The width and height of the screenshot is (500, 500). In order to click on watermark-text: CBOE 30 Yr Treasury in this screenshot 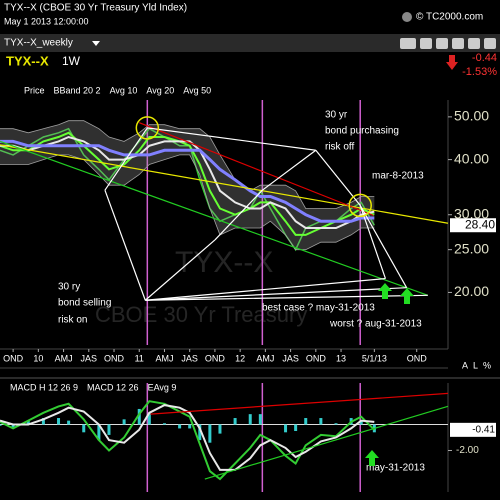, I will do `click(201, 314)`.